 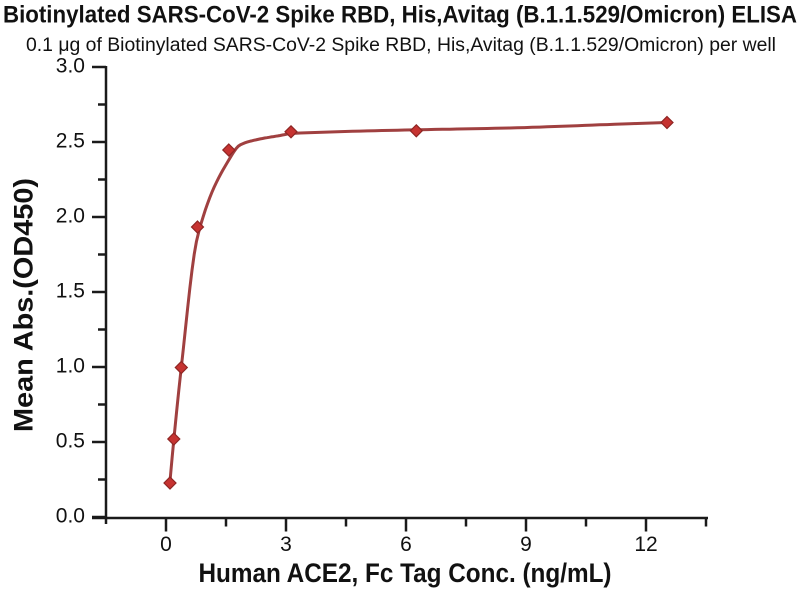 I want to click on svg-text: 2.0, so click(x=70, y=216).